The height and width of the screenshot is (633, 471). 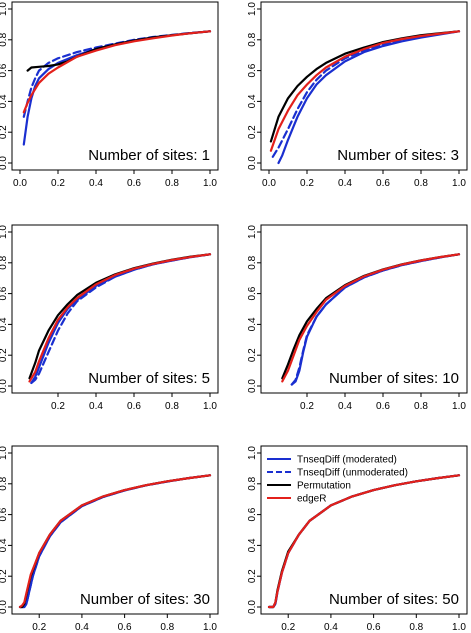 What do you see at coordinates (311, 499) in the screenshot?
I see `legend-label: edgeR` at bounding box center [311, 499].